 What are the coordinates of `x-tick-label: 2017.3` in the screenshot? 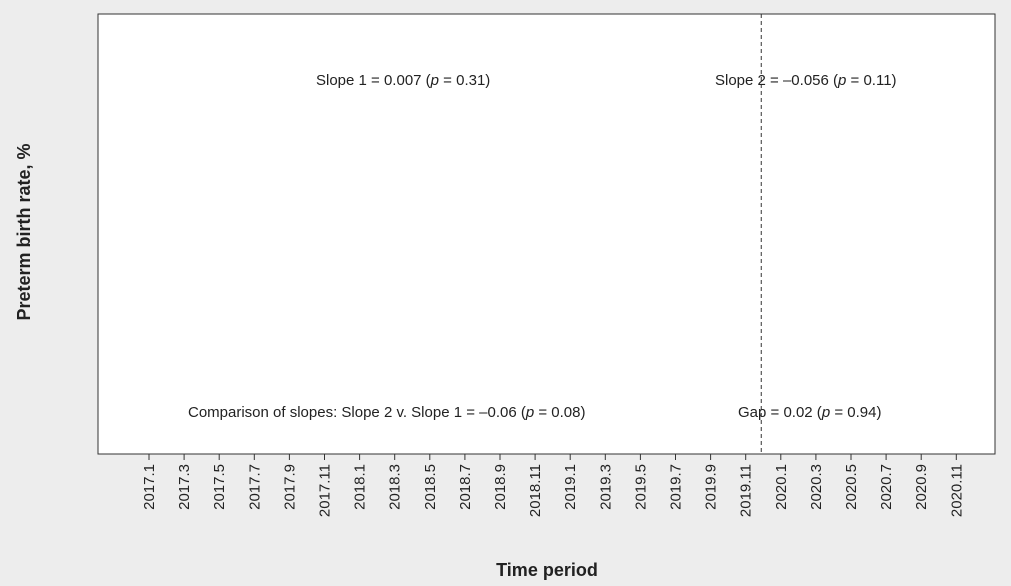 It's located at (184, 487).